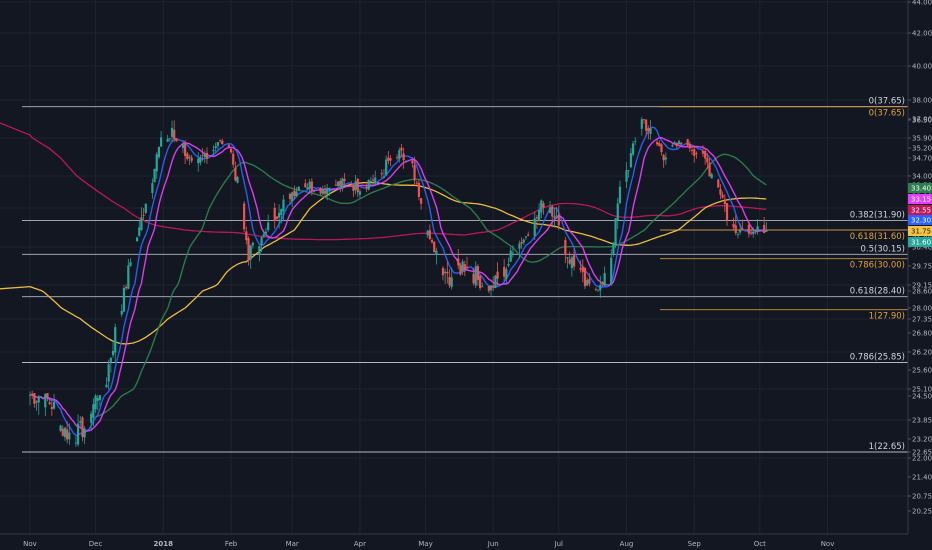 The image size is (932, 550). I want to click on y-tick-label: 28.60, so click(922, 292).